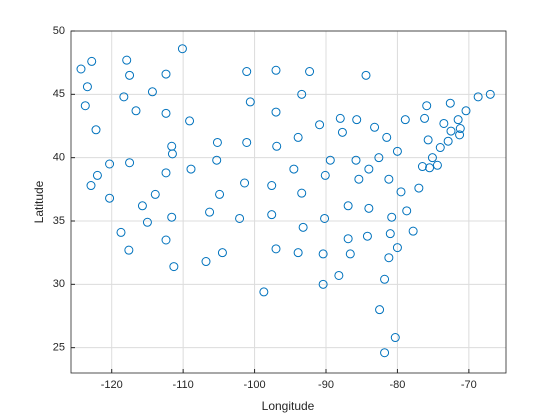 This screenshot has height=419, width=559. I want to click on y-tick-label: 50, so click(59, 31).